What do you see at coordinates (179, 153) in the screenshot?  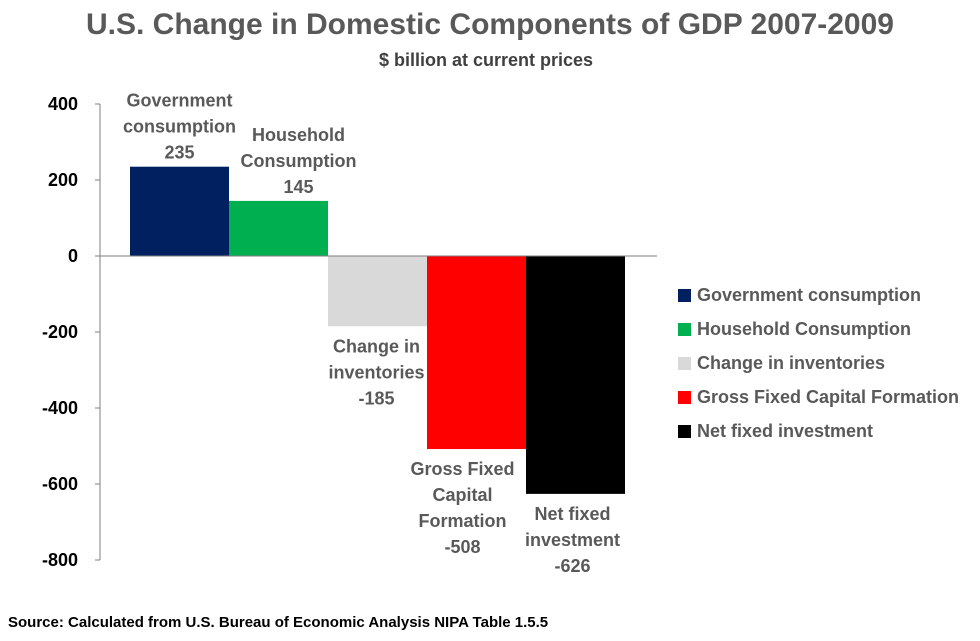 I see `bar-value-label: 235` at bounding box center [179, 153].